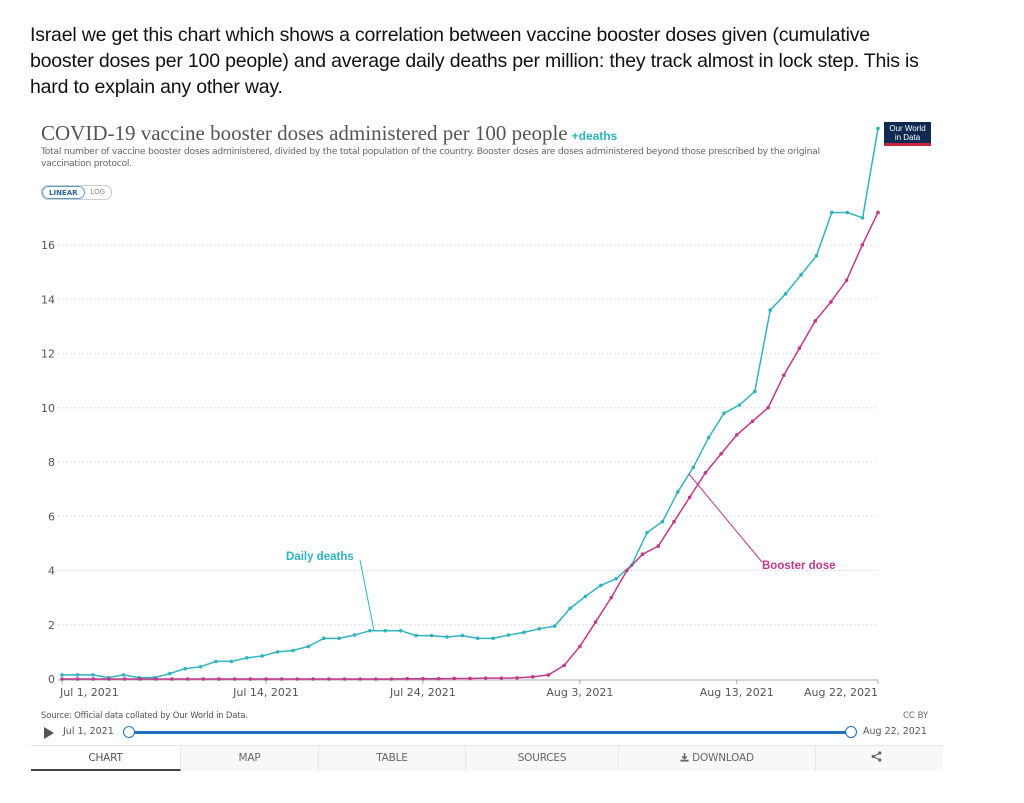  I want to click on booster-pointer, so click(725, 518).